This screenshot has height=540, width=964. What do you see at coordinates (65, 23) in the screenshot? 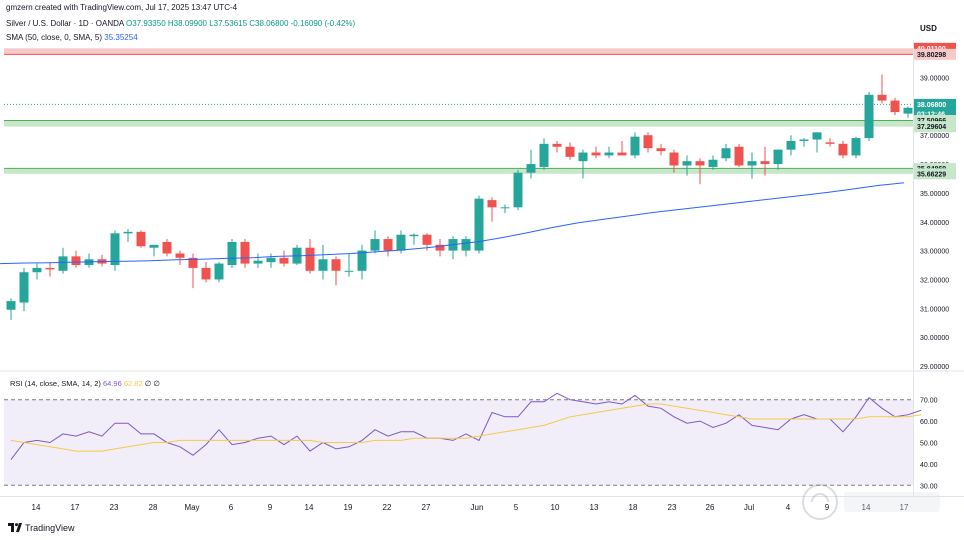
I see `symbol-title: Silver / U.S. Dollar · 1D · OANDA` at bounding box center [65, 23].